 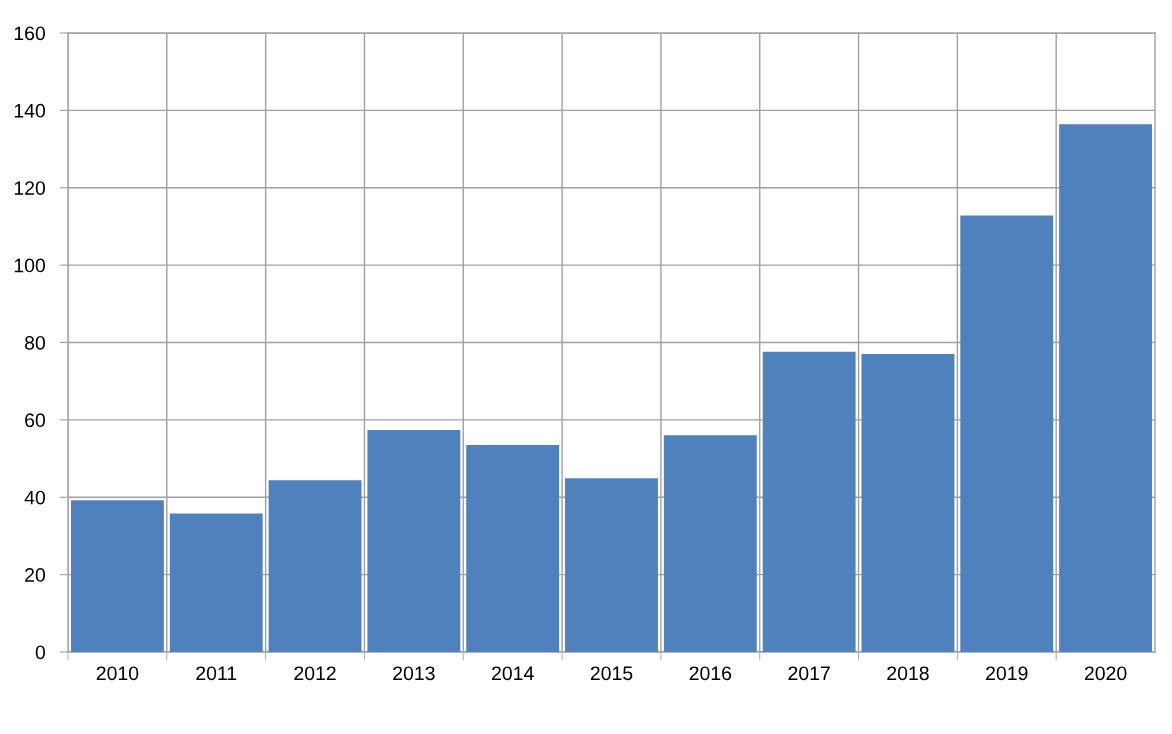 What do you see at coordinates (414, 673) in the screenshot?
I see `x-tick-label: 2013` at bounding box center [414, 673].